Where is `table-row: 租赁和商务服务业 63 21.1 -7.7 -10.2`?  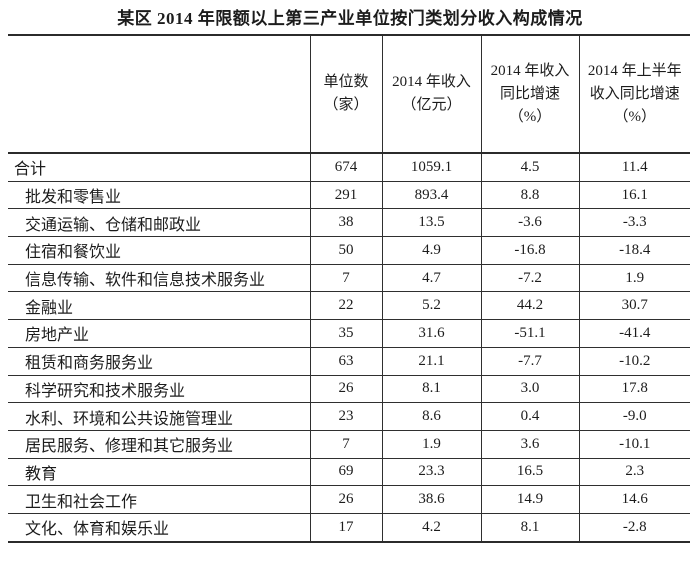
table-row: 租赁和商务服务业 63 21.1 -7.7 -10.2 is located at coordinates (349, 360).